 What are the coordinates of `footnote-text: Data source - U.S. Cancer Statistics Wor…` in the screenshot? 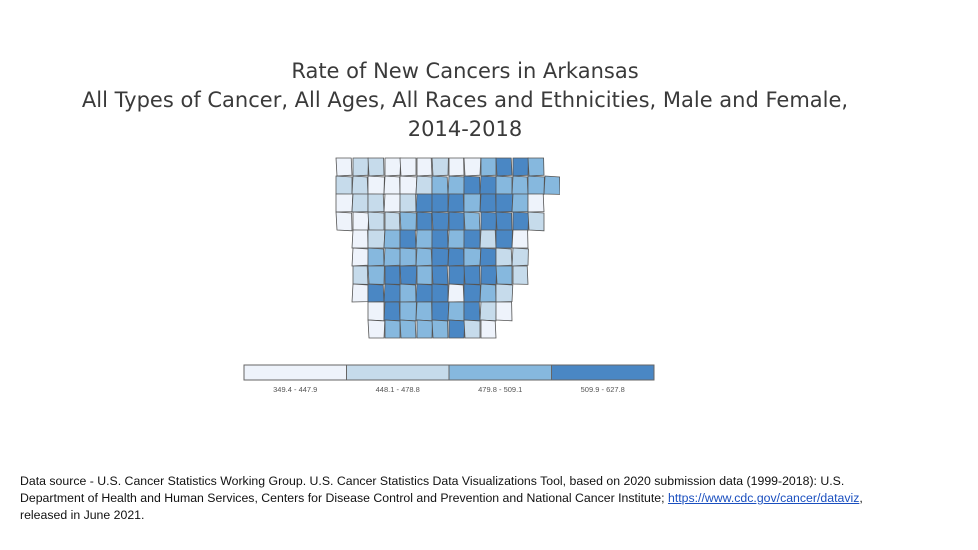 It's located at (432, 489).